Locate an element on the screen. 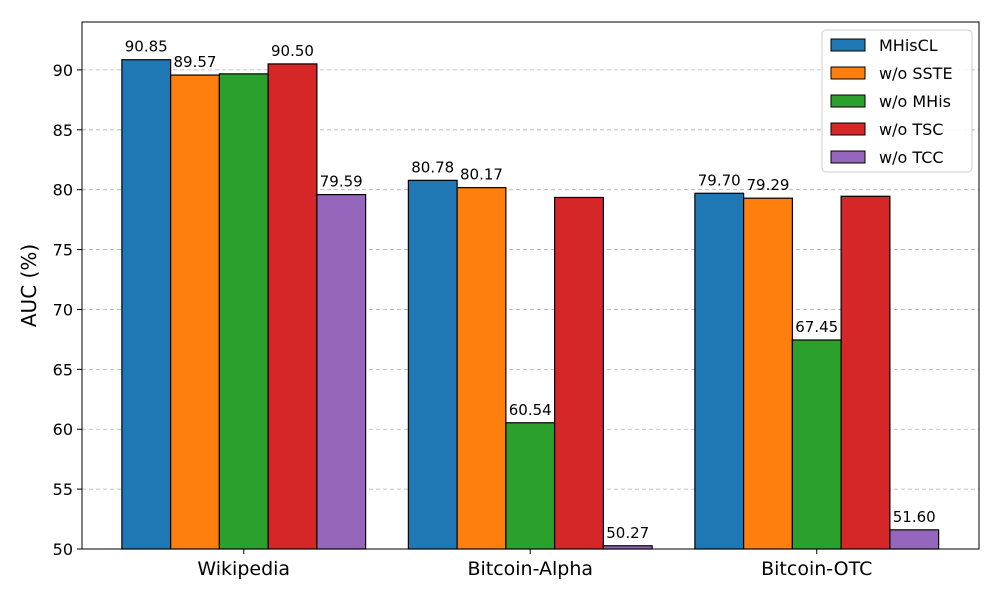  legend-box is located at coordinates (897, 101).